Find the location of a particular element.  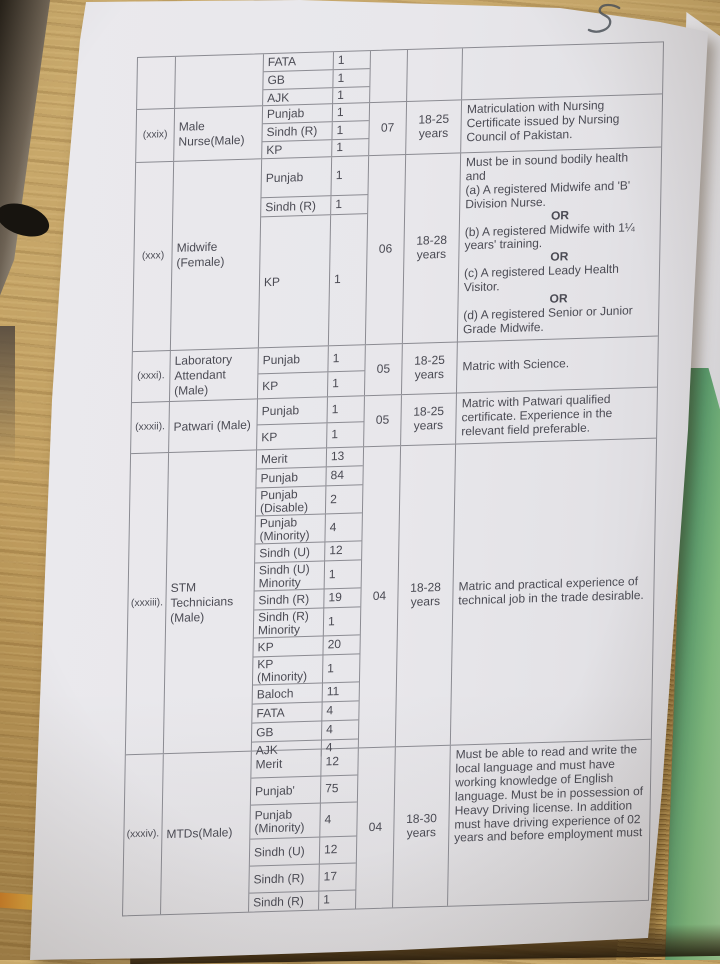

region-count: 11 is located at coordinates (333, 691).